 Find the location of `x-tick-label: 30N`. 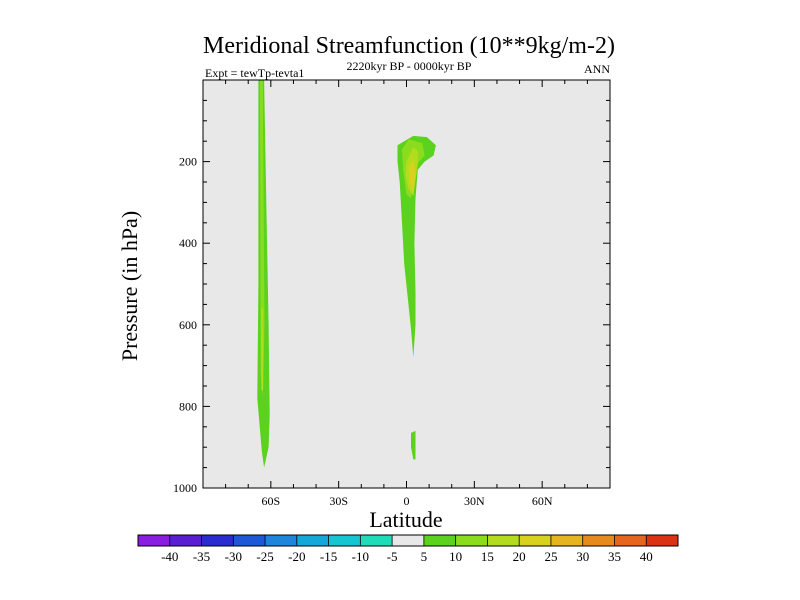

x-tick-label: 30N is located at coordinates (474, 501).